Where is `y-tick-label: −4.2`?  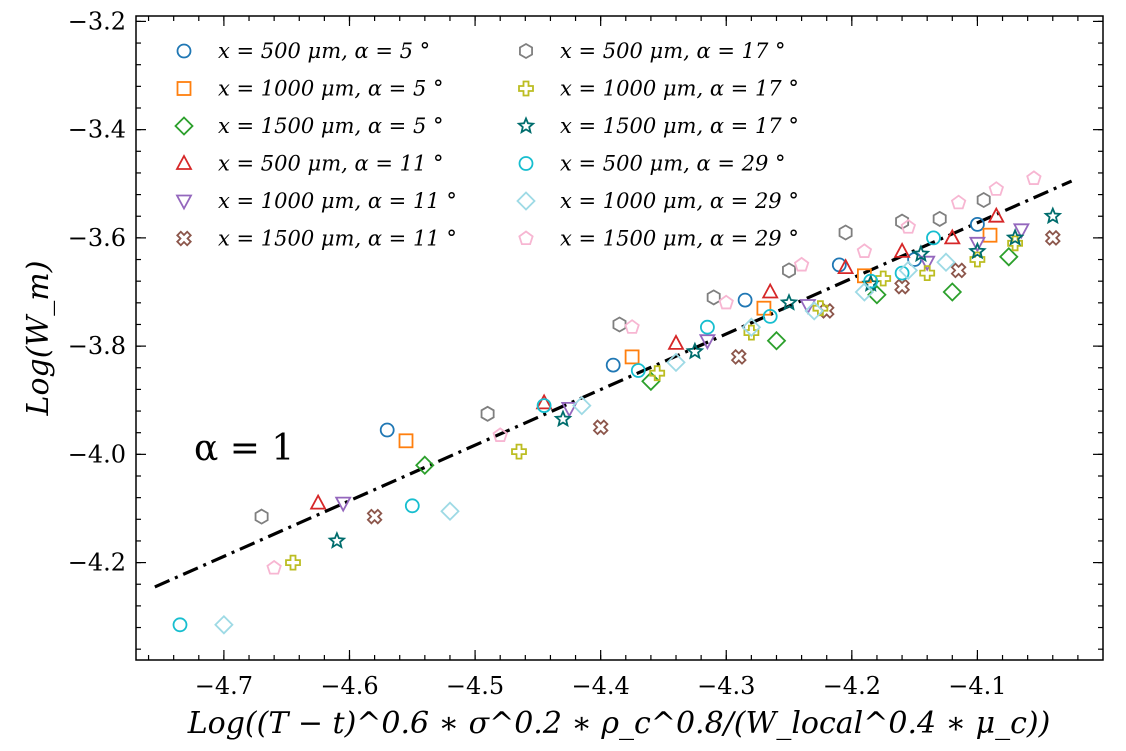 y-tick-label: −4.2 is located at coordinates (97, 563).